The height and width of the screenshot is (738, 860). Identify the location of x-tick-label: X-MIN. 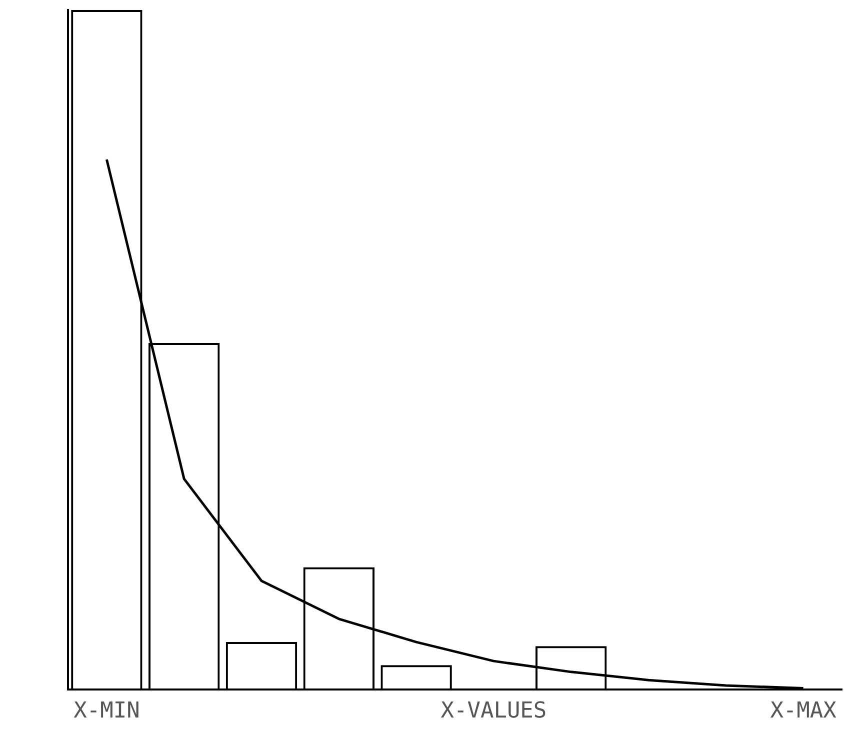
(107, 711).